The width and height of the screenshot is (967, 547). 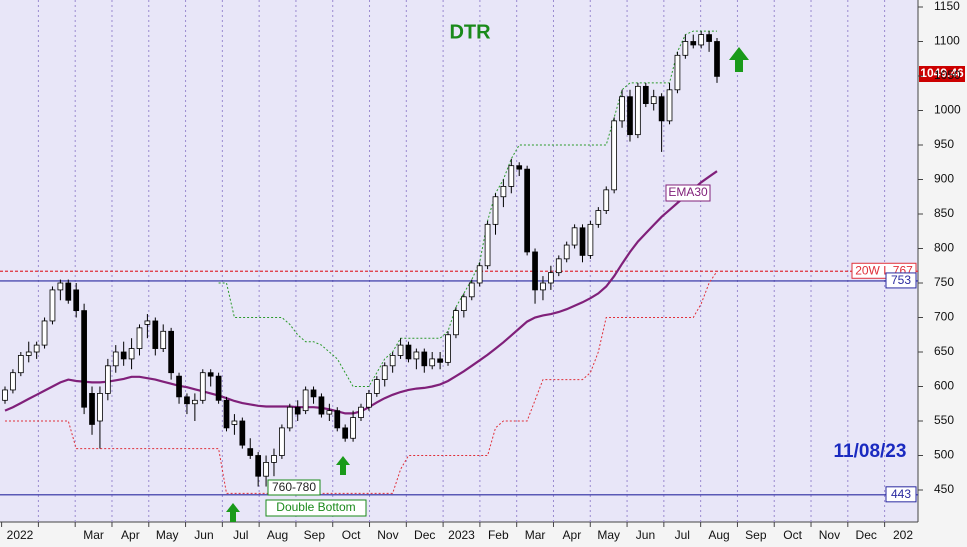 I want to click on y-tick-label: 1100, so click(x=947, y=41).